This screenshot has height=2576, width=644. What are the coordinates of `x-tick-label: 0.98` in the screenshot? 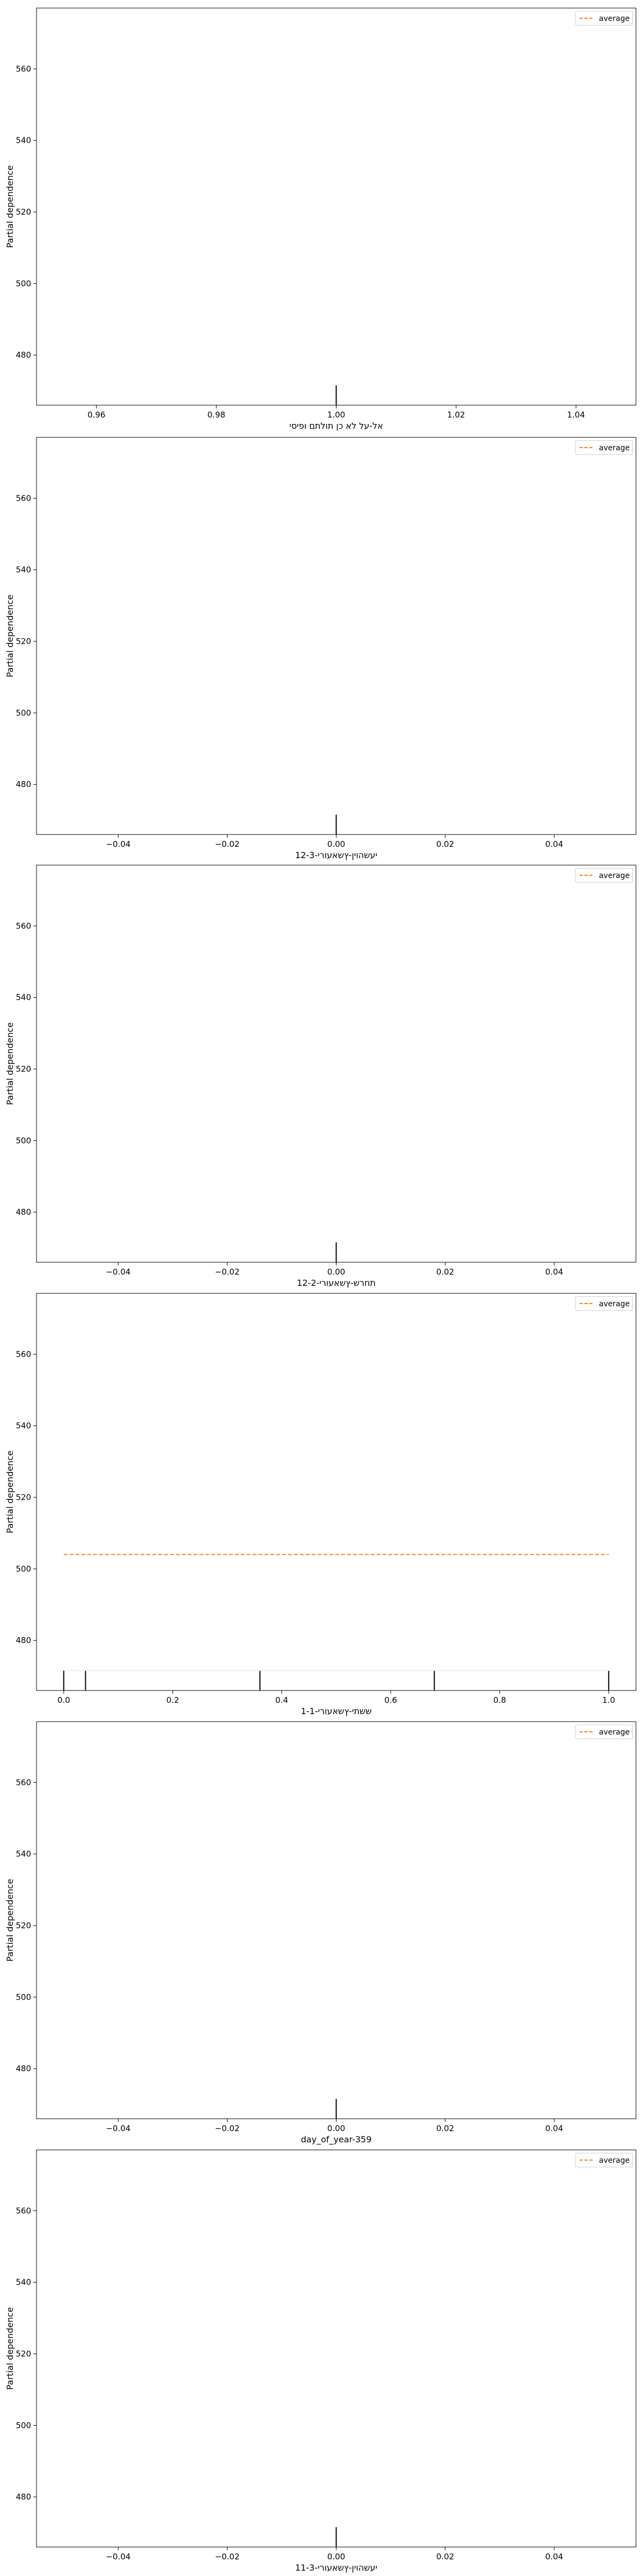 It's located at (216, 415).